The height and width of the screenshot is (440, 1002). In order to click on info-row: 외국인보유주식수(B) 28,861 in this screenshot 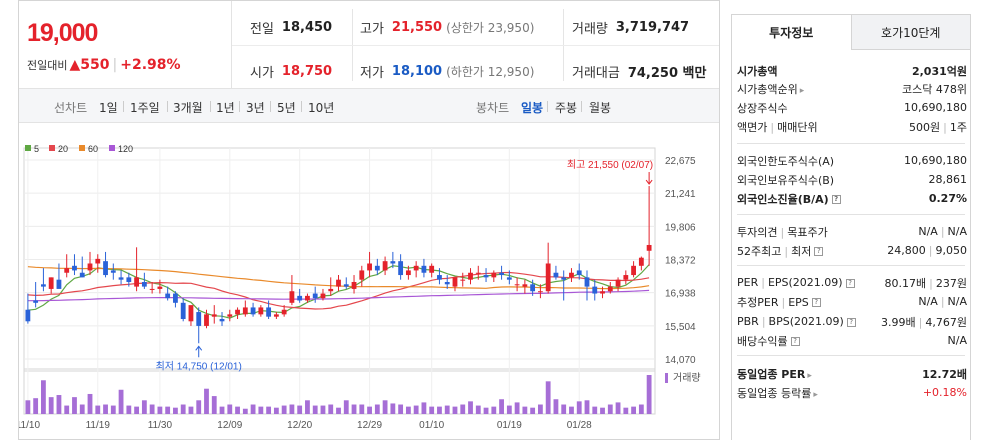, I will do `click(852, 179)`.